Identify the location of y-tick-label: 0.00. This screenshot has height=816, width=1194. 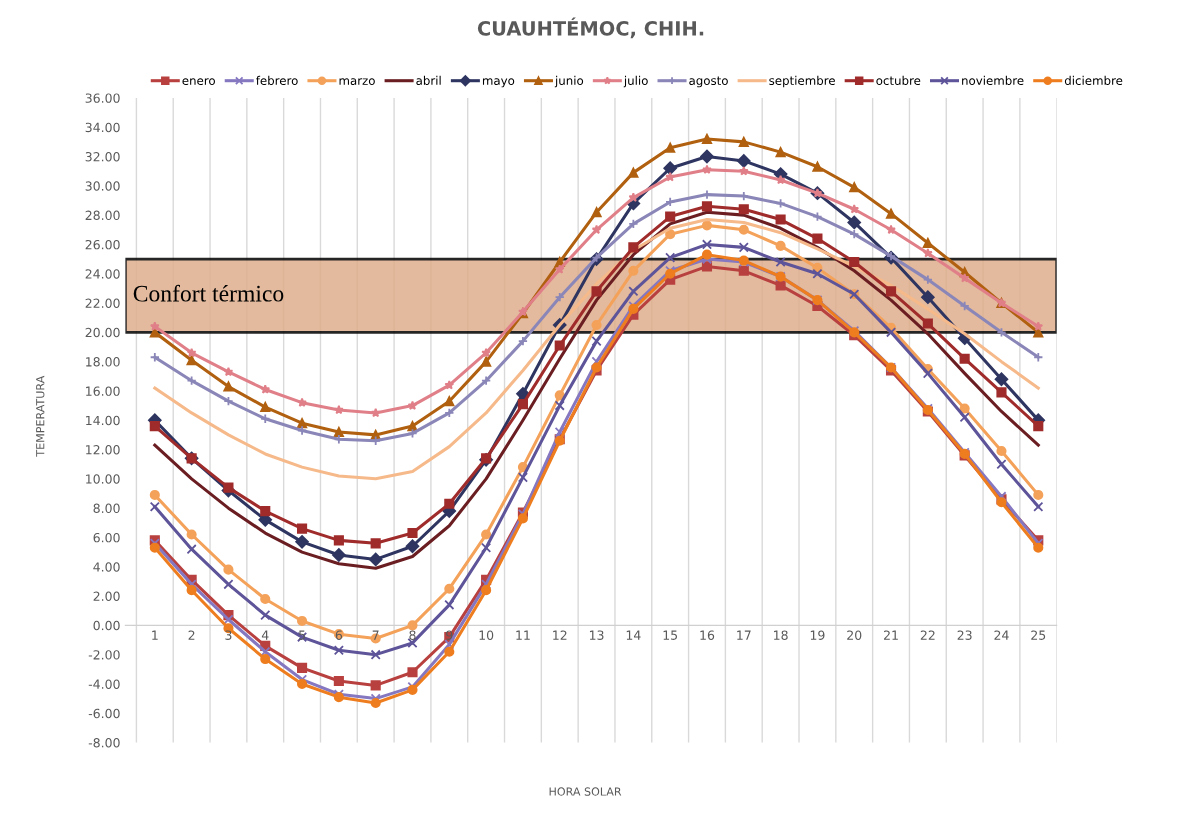
(106, 625).